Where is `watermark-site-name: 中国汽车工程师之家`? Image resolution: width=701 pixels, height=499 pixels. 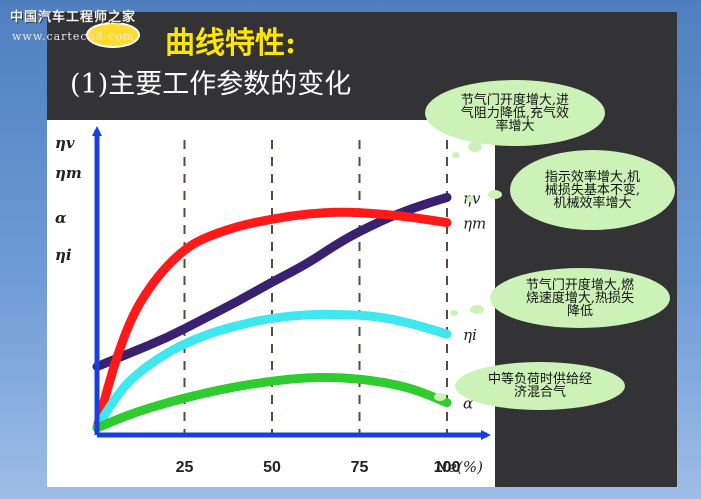
watermark-site-name: 中国汽车工程师之家 is located at coordinates (73, 17).